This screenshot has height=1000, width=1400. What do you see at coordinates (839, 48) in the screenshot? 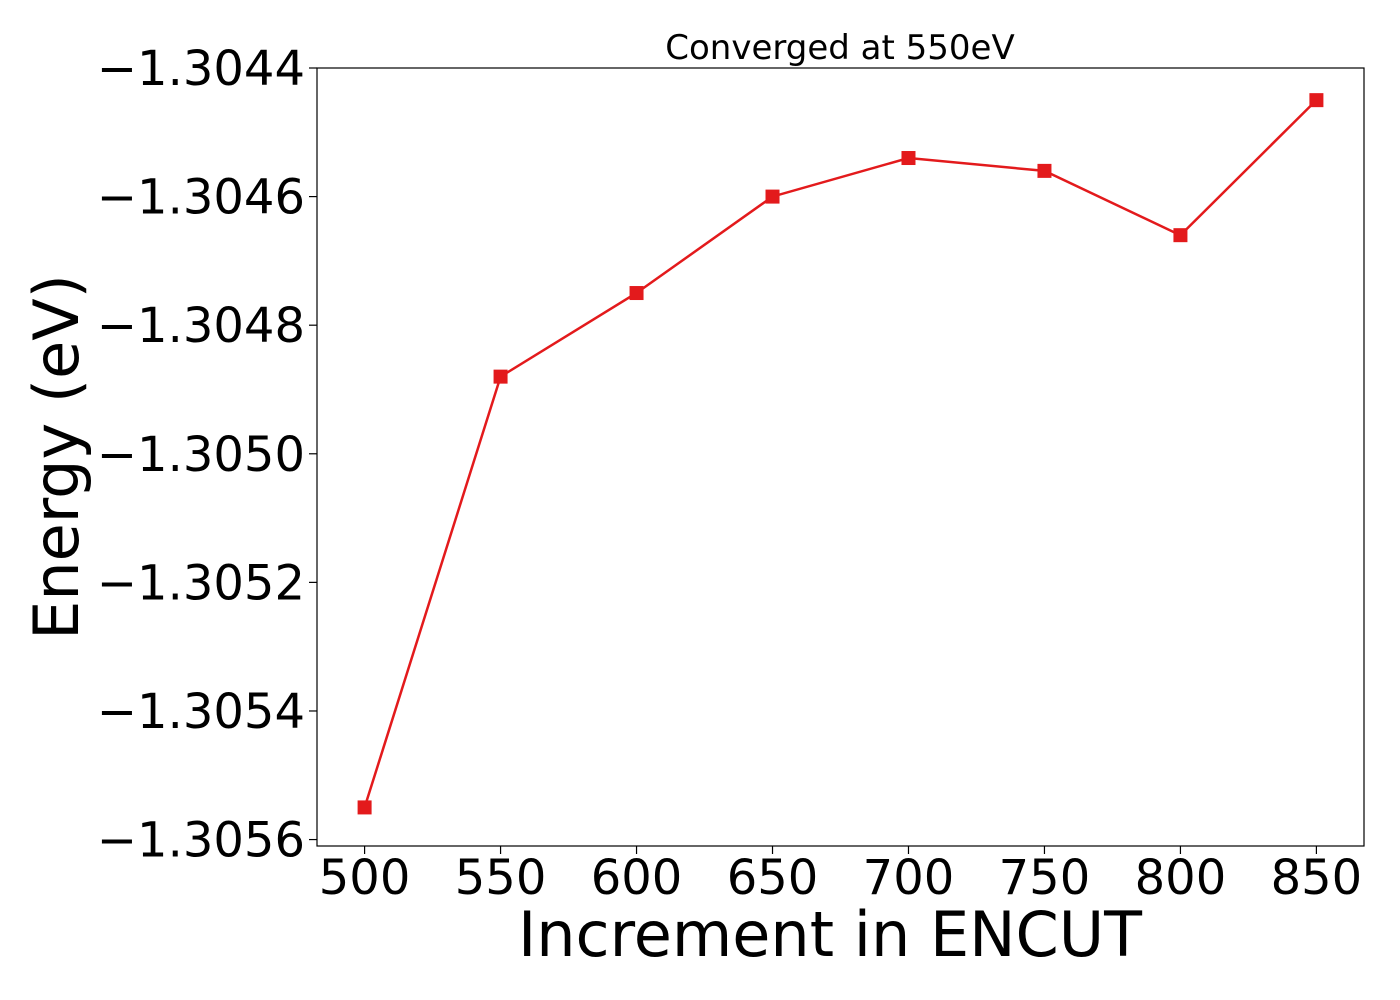
I see `chart-title: Converged at 550eV` at bounding box center [839, 48].